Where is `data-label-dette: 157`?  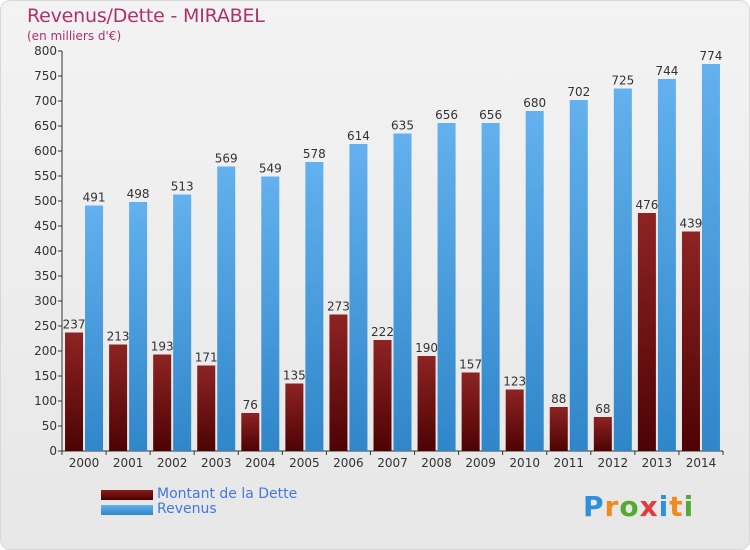 data-label-dette: 157 is located at coordinates (470, 365).